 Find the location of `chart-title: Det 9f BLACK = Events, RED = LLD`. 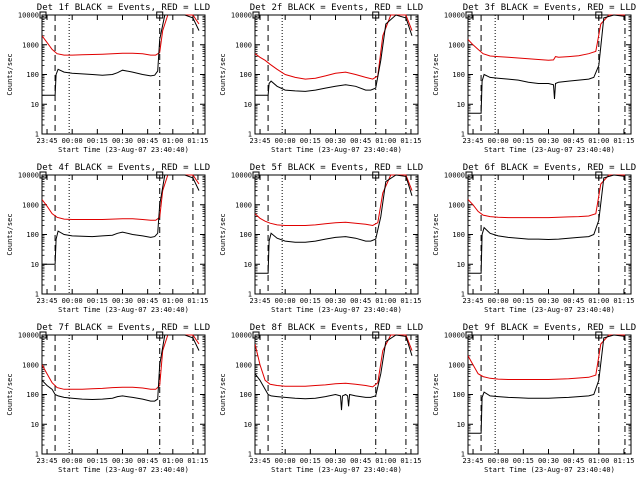

chart-title: Det 9f BLACK = Events, RED = LLD is located at coordinates (549, 328).